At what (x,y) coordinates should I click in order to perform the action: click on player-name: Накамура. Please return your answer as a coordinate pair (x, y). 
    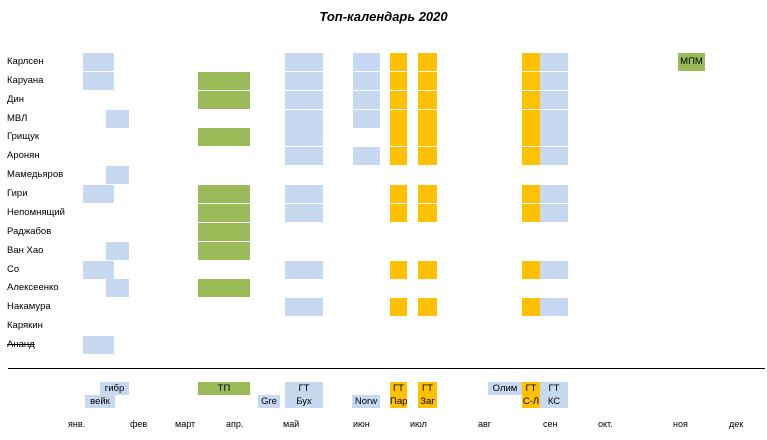
    Looking at the image, I should click on (29, 307).